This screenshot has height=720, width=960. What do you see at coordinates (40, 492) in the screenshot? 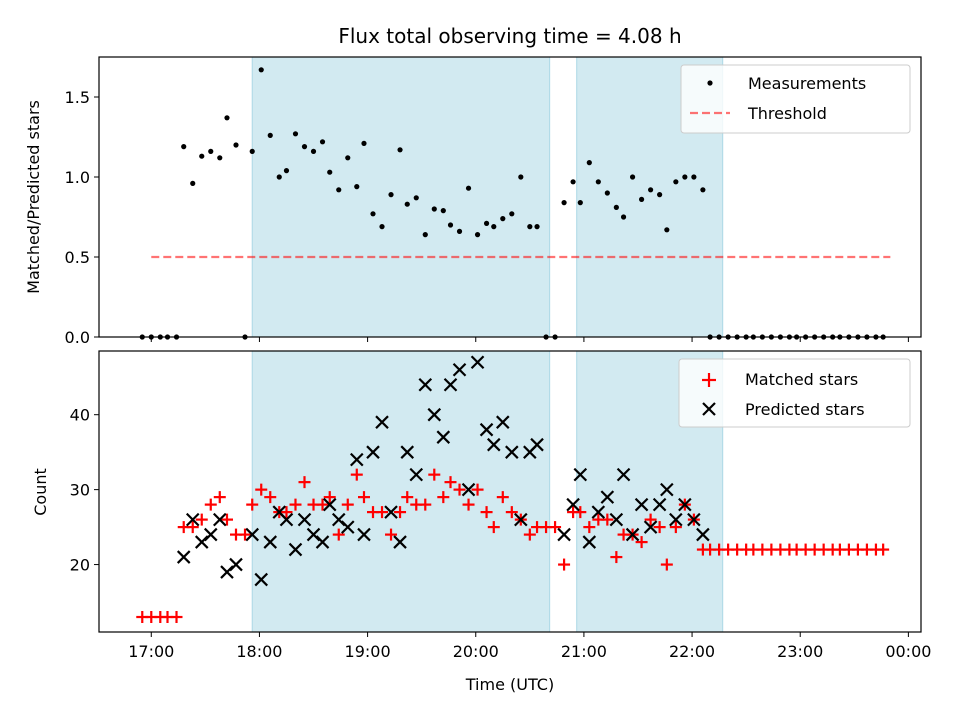
I see `bottom-panel-y-axis-label: Count` at bounding box center [40, 492].